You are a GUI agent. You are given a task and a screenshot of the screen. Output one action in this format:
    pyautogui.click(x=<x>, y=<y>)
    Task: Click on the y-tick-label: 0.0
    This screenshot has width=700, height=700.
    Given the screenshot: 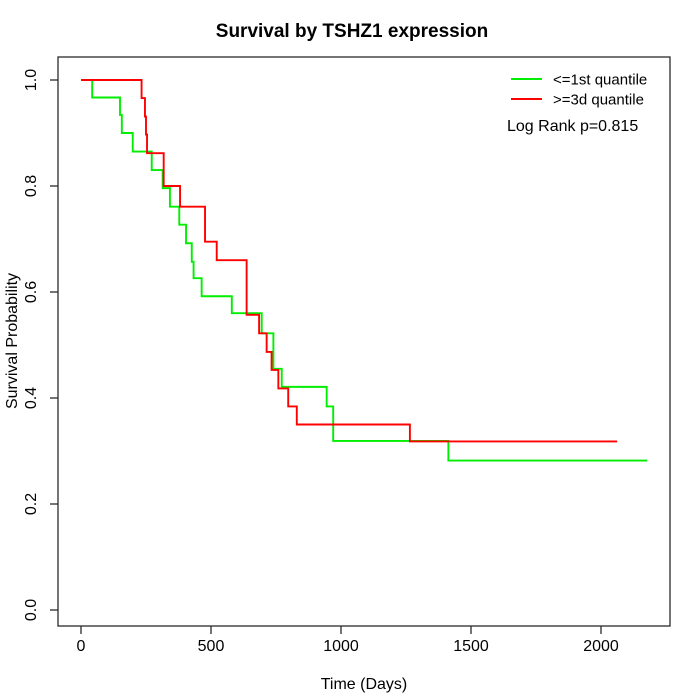 What is the action you would take?
    pyautogui.click(x=31, y=610)
    